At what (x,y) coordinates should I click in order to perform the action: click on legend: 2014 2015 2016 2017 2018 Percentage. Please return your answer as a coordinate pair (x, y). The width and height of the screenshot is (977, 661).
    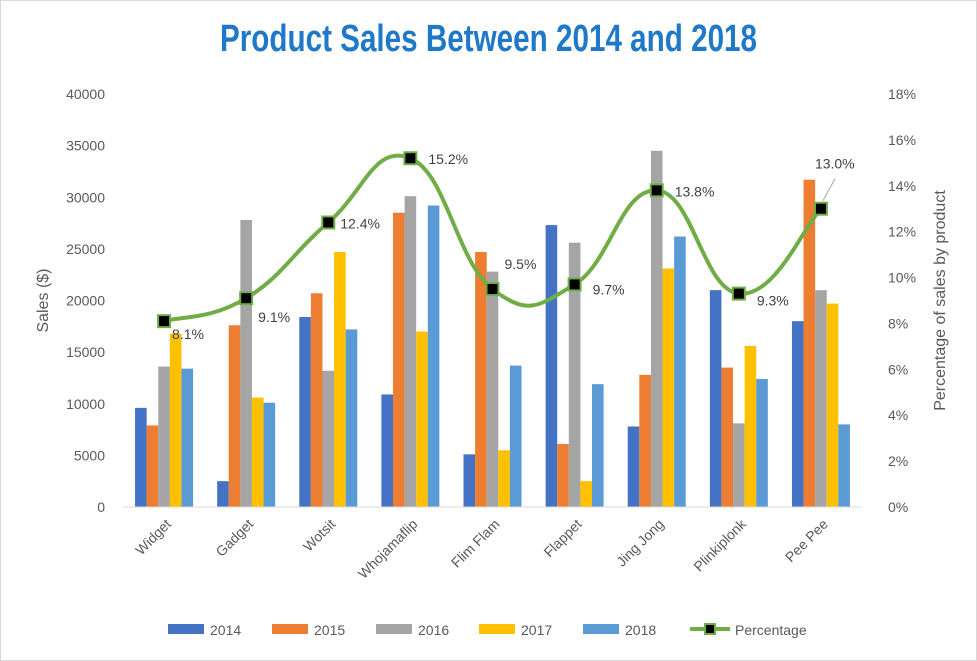
    Looking at the image, I should click on (487, 630).